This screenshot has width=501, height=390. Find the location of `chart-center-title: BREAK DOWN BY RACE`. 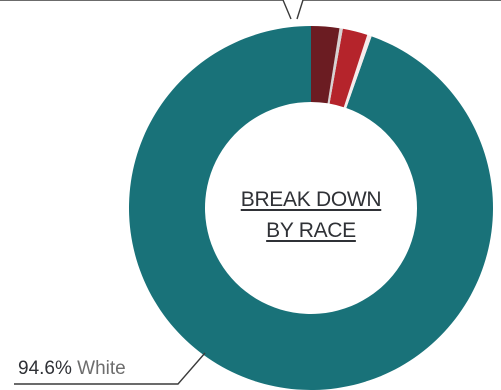

chart-center-title: BREAK DOWN BY RACE is located at coordinates (311, 215).